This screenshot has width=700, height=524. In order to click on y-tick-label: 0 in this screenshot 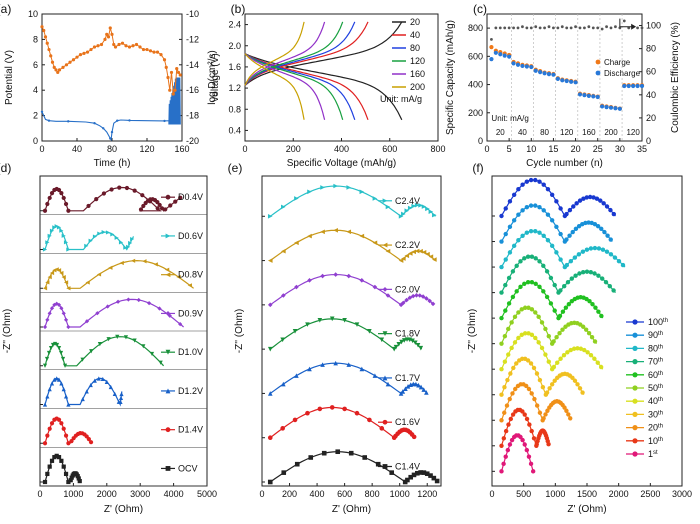, I will do `click(35, 141)`.